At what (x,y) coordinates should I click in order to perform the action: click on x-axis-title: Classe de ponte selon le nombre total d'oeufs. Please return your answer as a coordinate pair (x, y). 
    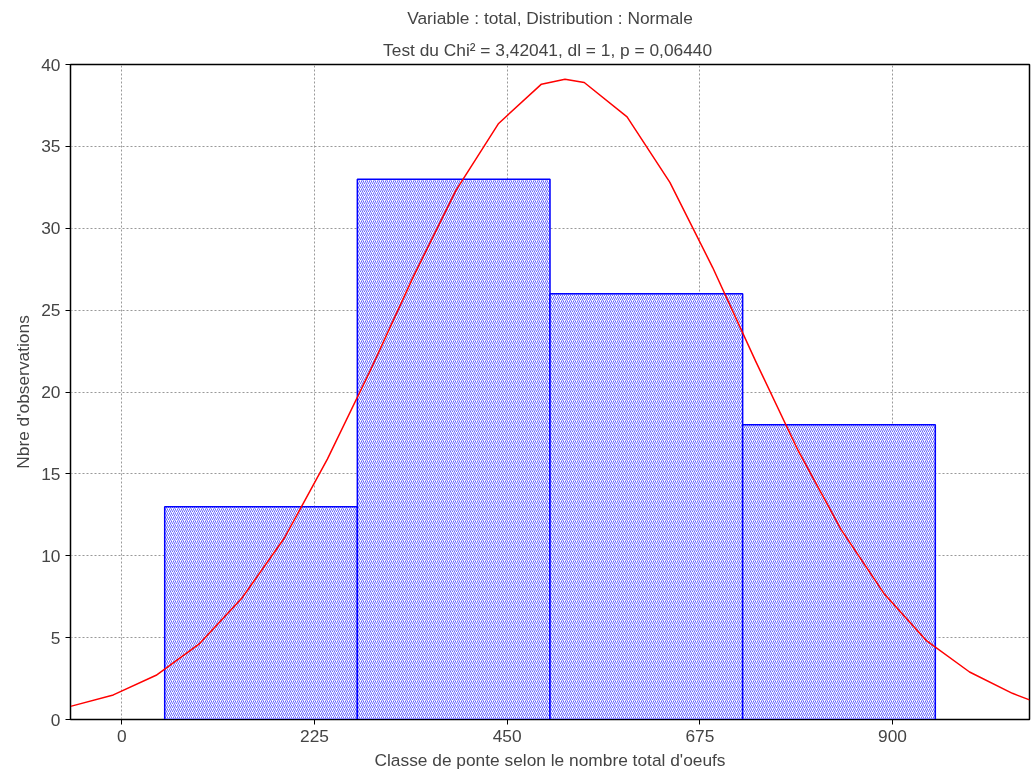
    Looking at the image, I should click on (550, 759).